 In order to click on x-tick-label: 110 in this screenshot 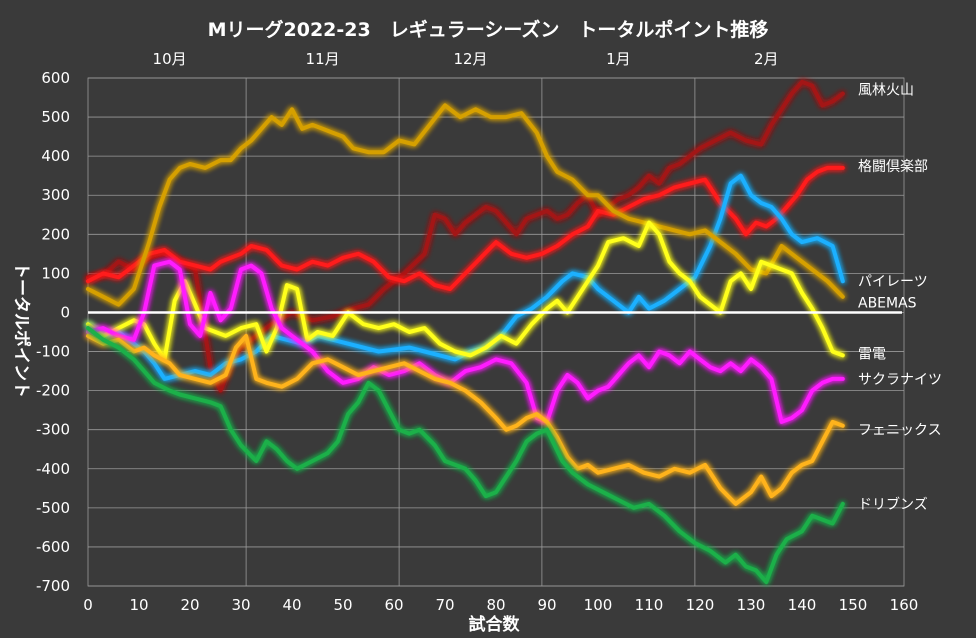, I will do `click(649, 605)`.